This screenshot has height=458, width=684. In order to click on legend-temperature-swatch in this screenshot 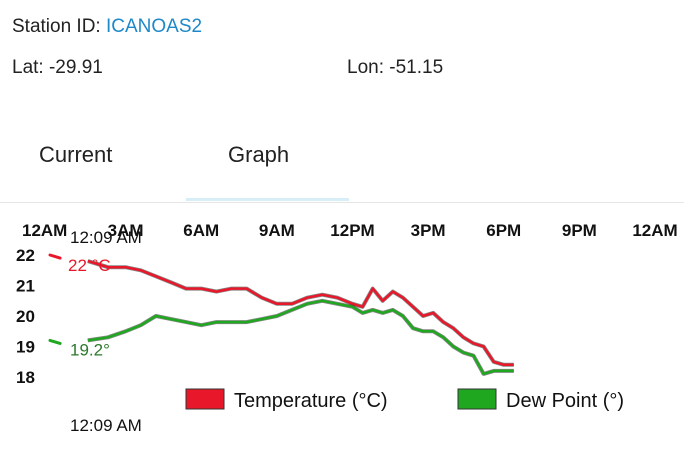, I will do `click(205, 399)`.